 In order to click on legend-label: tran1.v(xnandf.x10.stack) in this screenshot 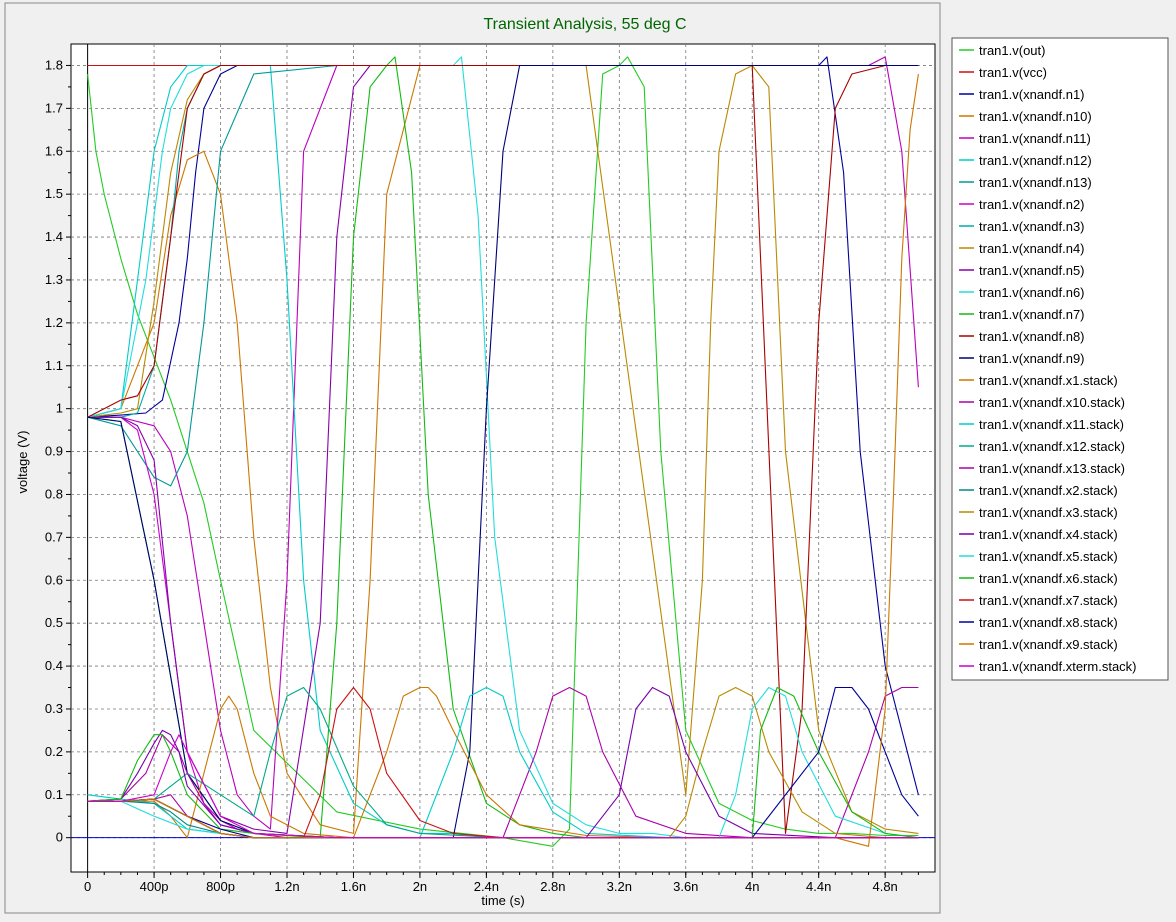, I will do `click(1052, 402)`.